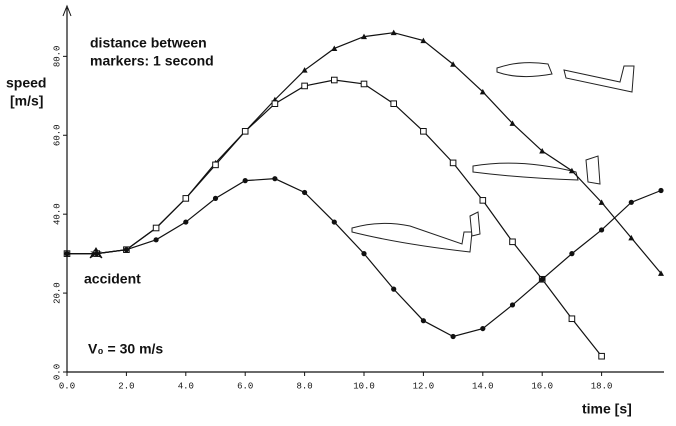 The height and width of the screenshot is (426, 676). What do you see at coordinates (57, 372) in the screenshot?
I see `y-tick-label: 0.0` at bounding box center [57, 372].